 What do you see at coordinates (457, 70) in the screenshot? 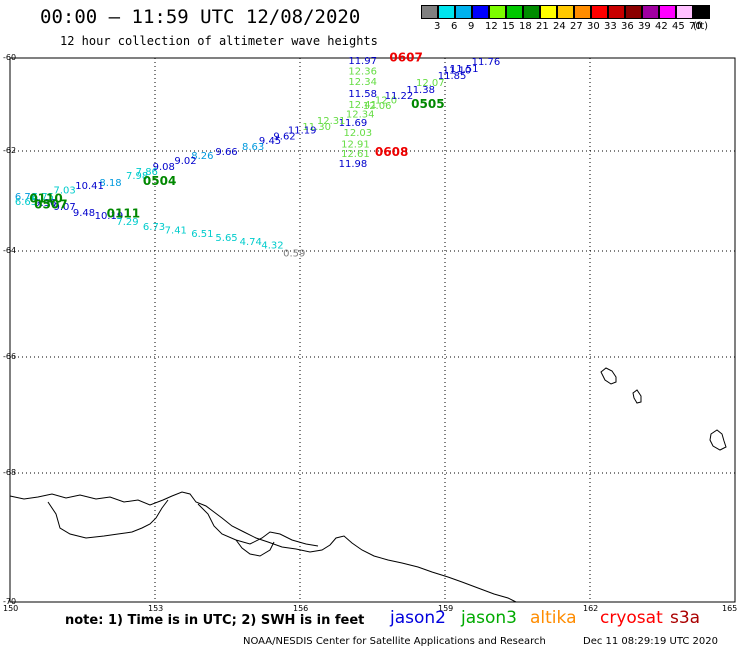
I see `swh-value-label: 11.10` at bounding box center [457, 70].